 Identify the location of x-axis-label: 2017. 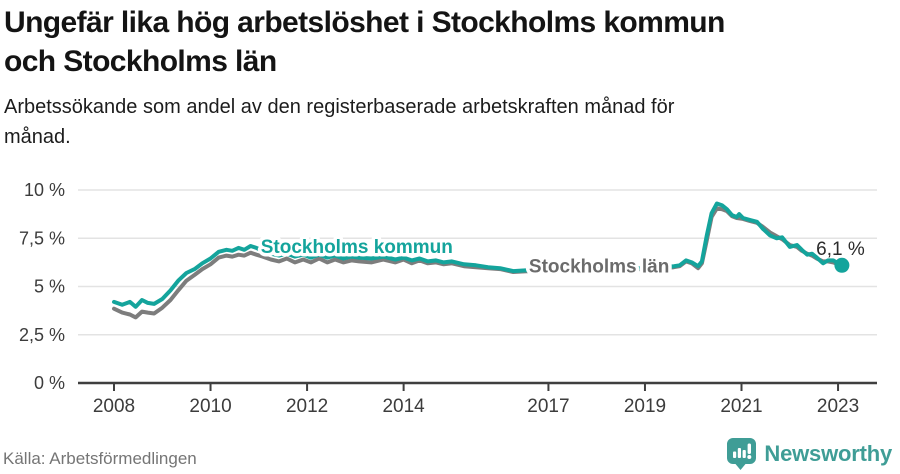
(548, 406).